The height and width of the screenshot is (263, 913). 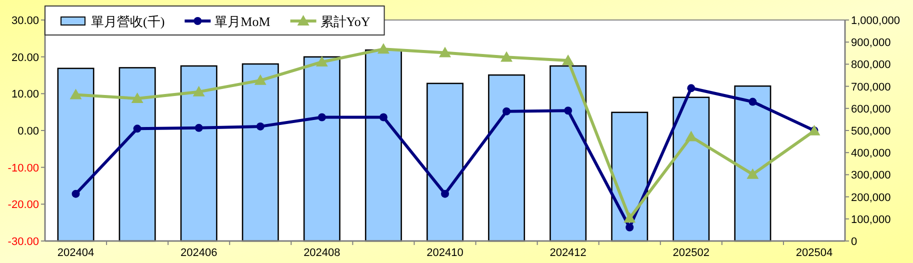 What do you see at coordinates (199, 253) in the screenshot?
I see `x-tick-label: 202406` at bounding box center [199, 253].